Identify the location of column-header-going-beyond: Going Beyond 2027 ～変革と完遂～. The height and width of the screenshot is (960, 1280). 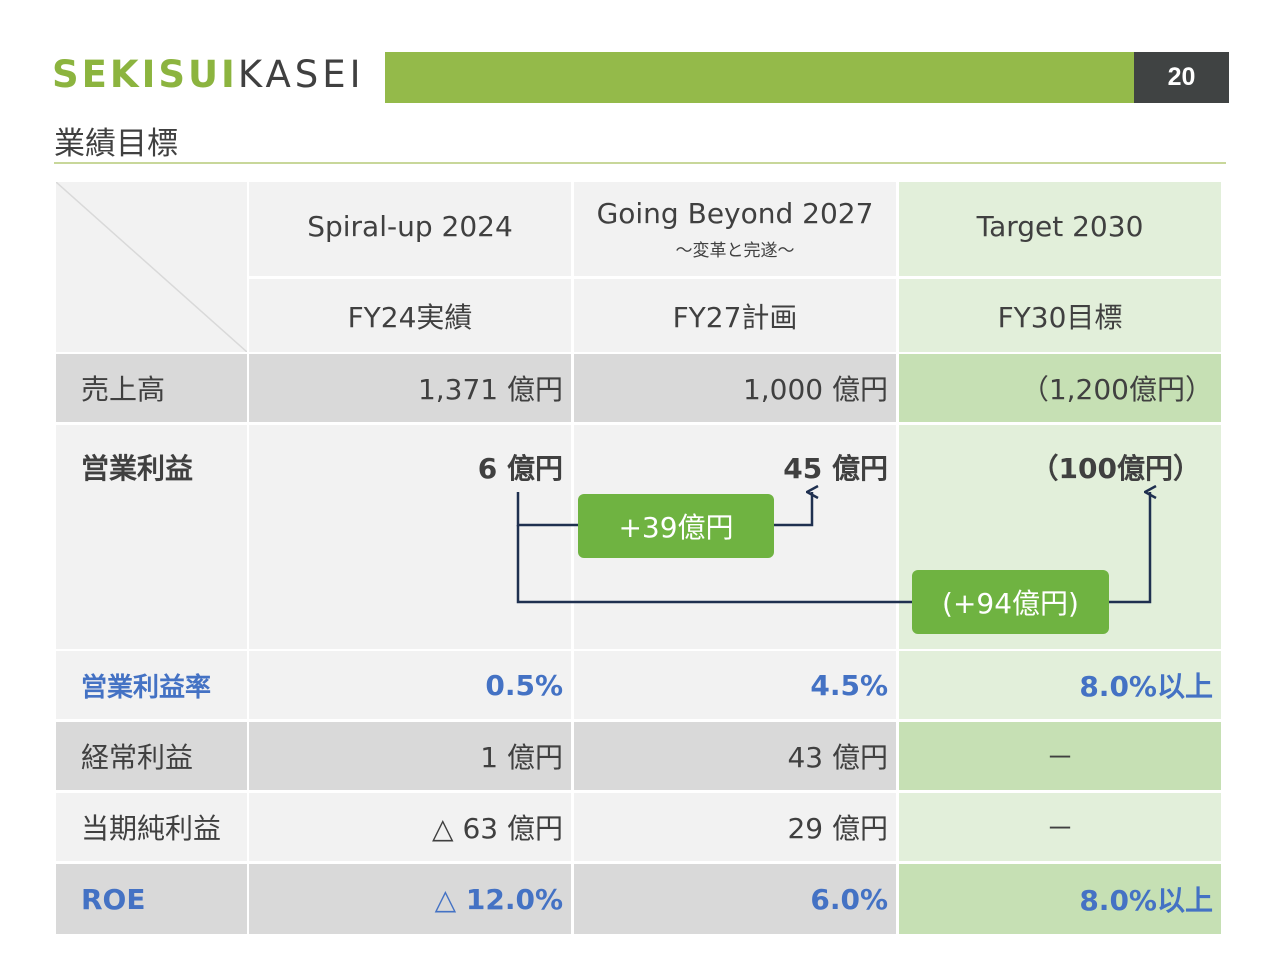
(735, 229).